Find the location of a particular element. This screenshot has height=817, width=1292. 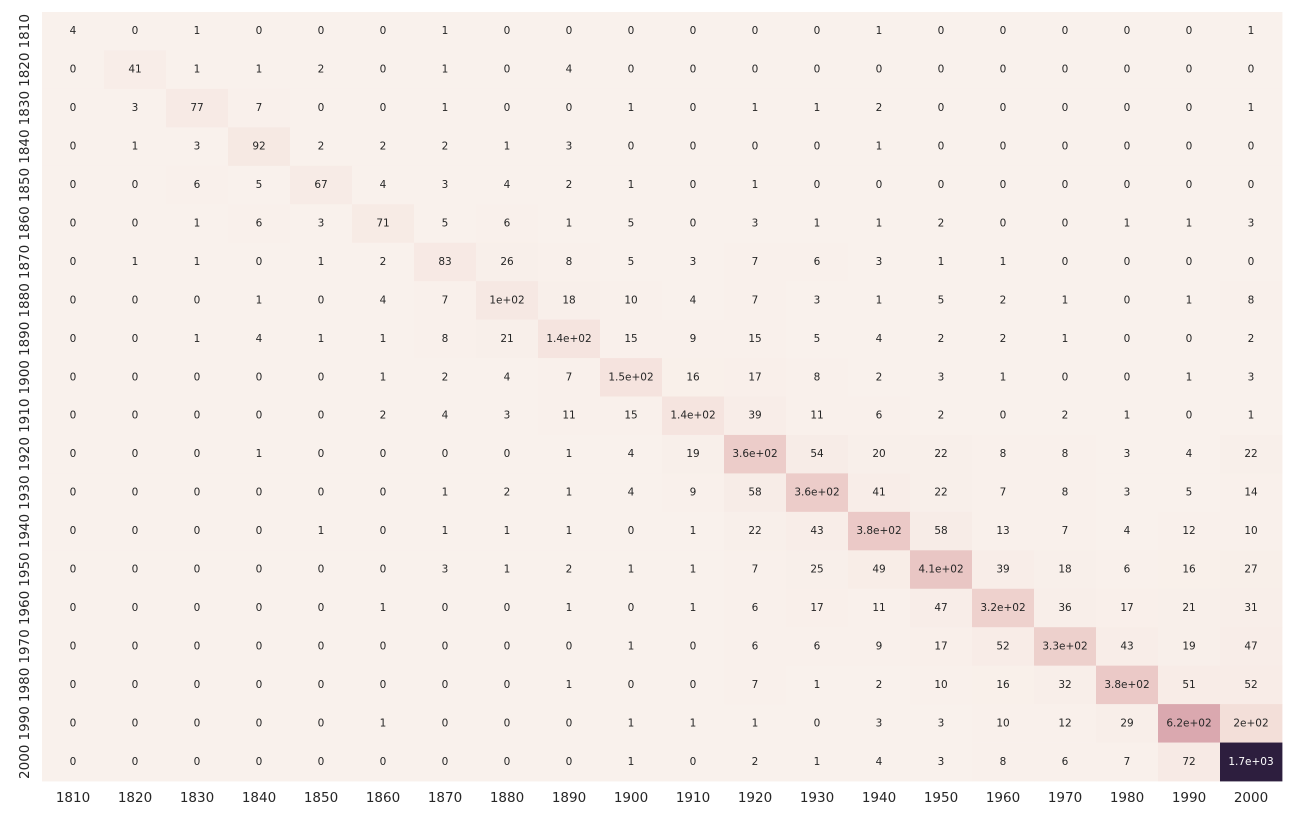

x-tick-label: 1900 is located at coordinates (631, 798).